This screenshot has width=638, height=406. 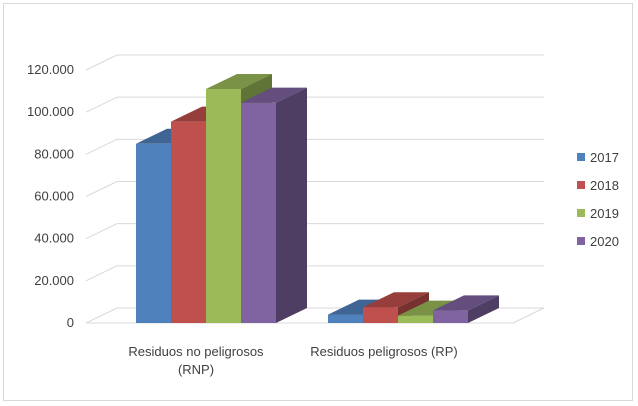 What do you see at coordinates (54, 238) in the screenshot?
I see `y-tick-label: 40.000` at bounding box center [54, 238].